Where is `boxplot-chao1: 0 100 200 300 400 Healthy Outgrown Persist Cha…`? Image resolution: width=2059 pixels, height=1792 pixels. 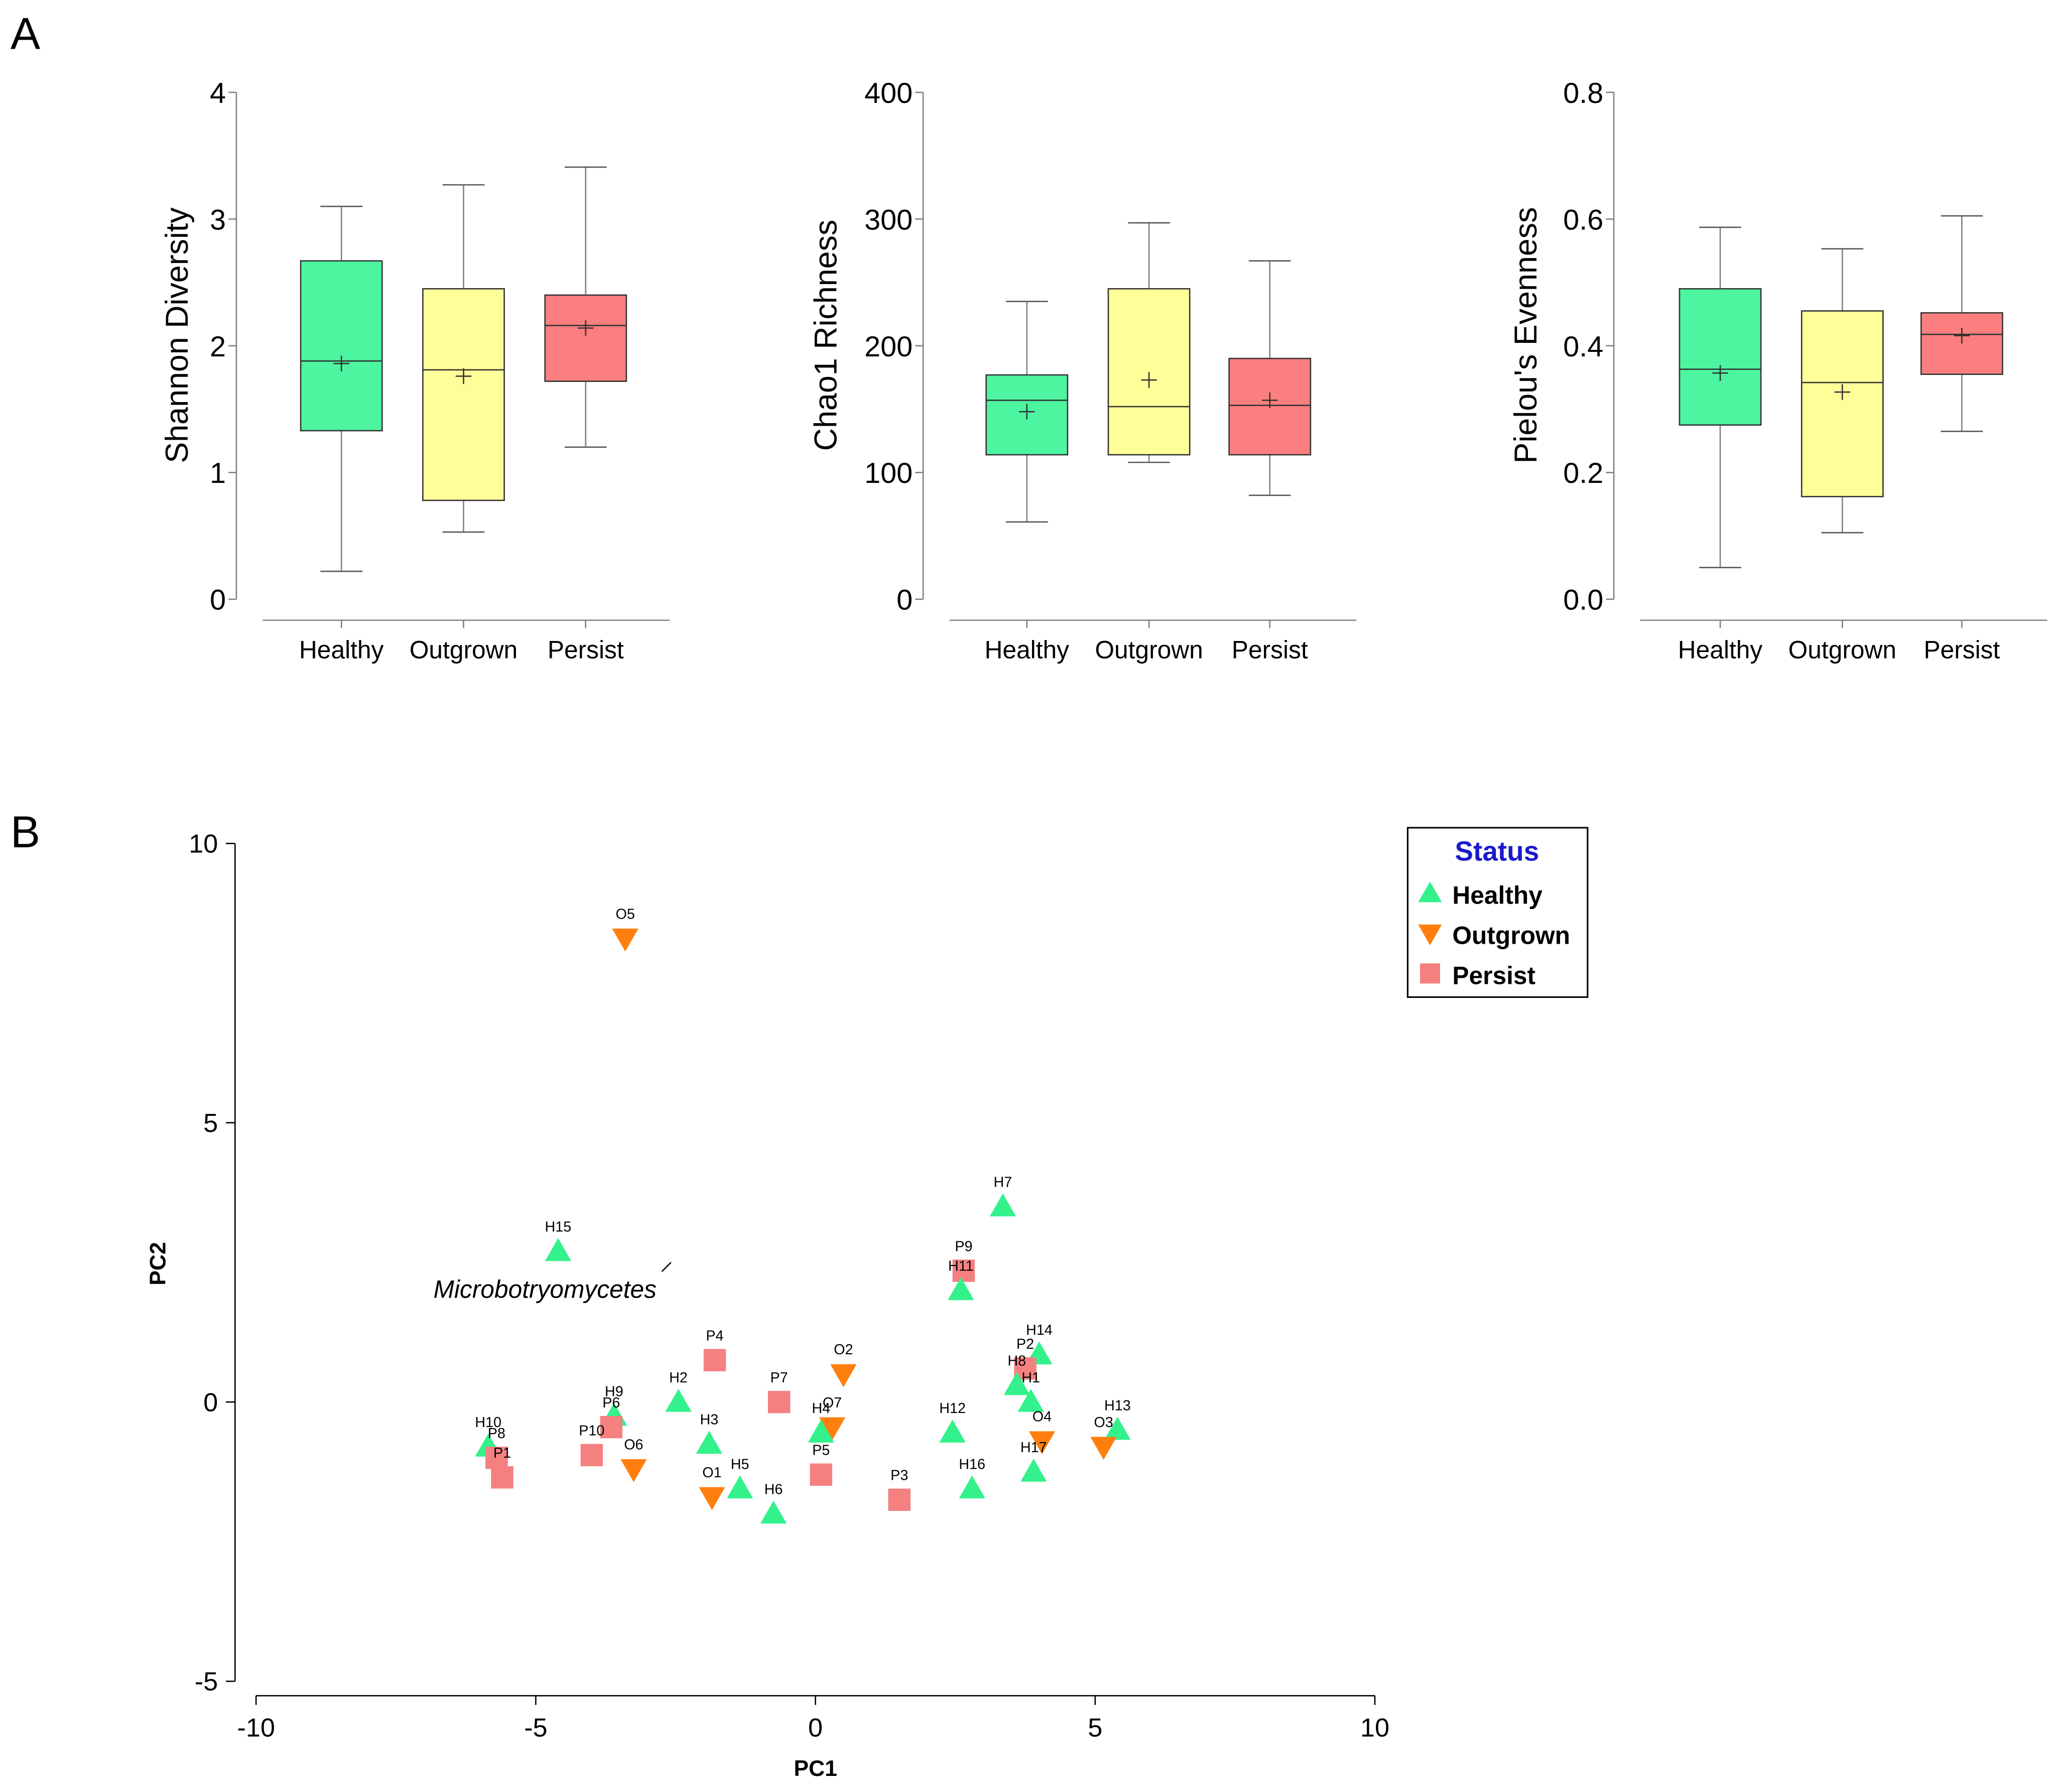 boxplot-chao1: 0 100 200 300 400 Healthy Outgrown Persist Cha… is located at coordinates (1082, 370).